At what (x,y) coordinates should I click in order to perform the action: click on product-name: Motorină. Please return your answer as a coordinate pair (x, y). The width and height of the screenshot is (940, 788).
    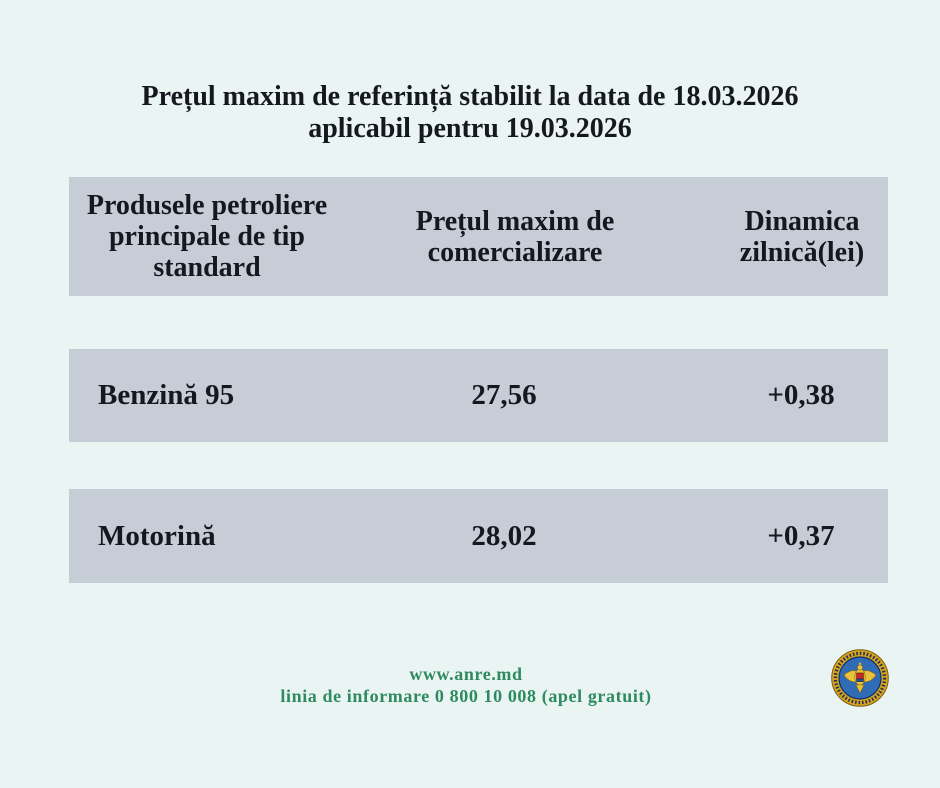
    Looking at the image, I should click on (157, 535).